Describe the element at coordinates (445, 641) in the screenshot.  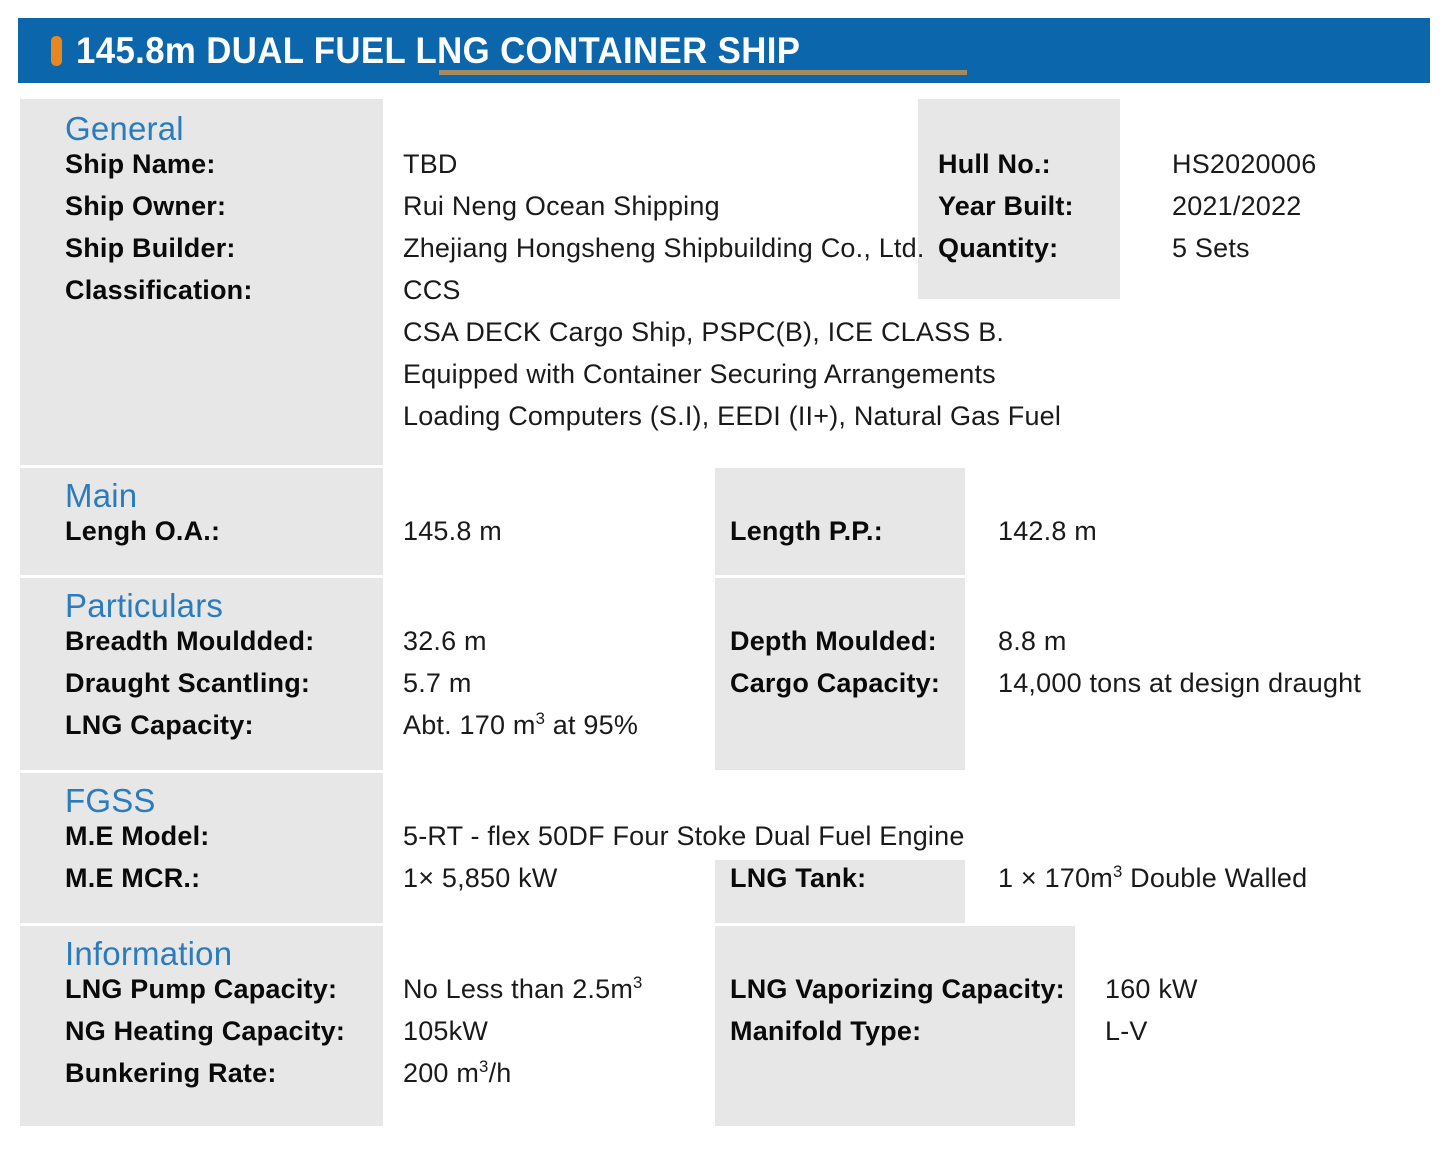
I see `value-breadth-moulded: 32.6 m` at that location.